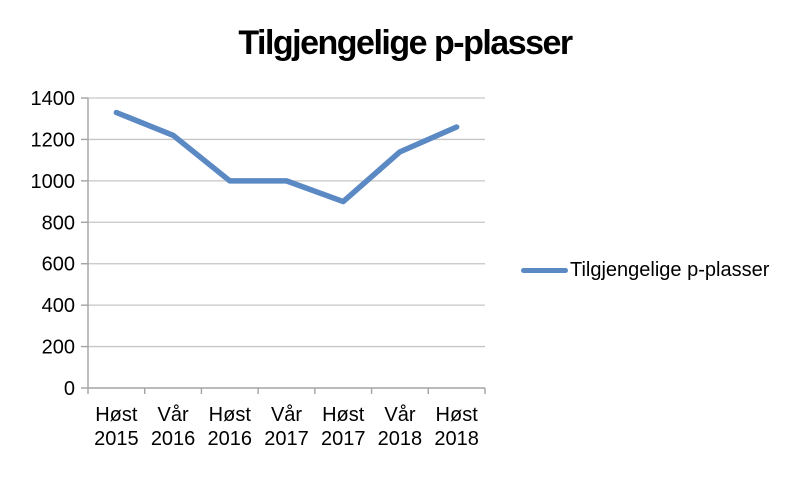 Image resolution: width=800 pixels, height=492 pixels. Describe the element at coordinates (173, 427) in the screenshot. I see `x-tick-label: Vår 2016` at that location.